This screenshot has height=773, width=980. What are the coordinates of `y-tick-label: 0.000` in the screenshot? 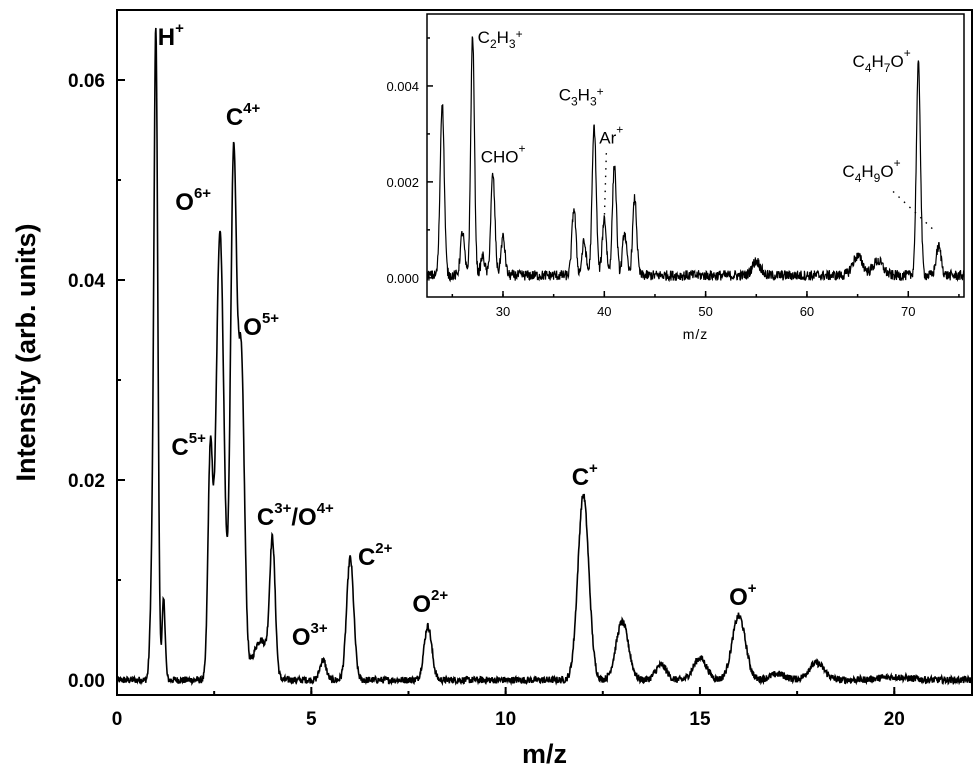 It's located at (402, 278).